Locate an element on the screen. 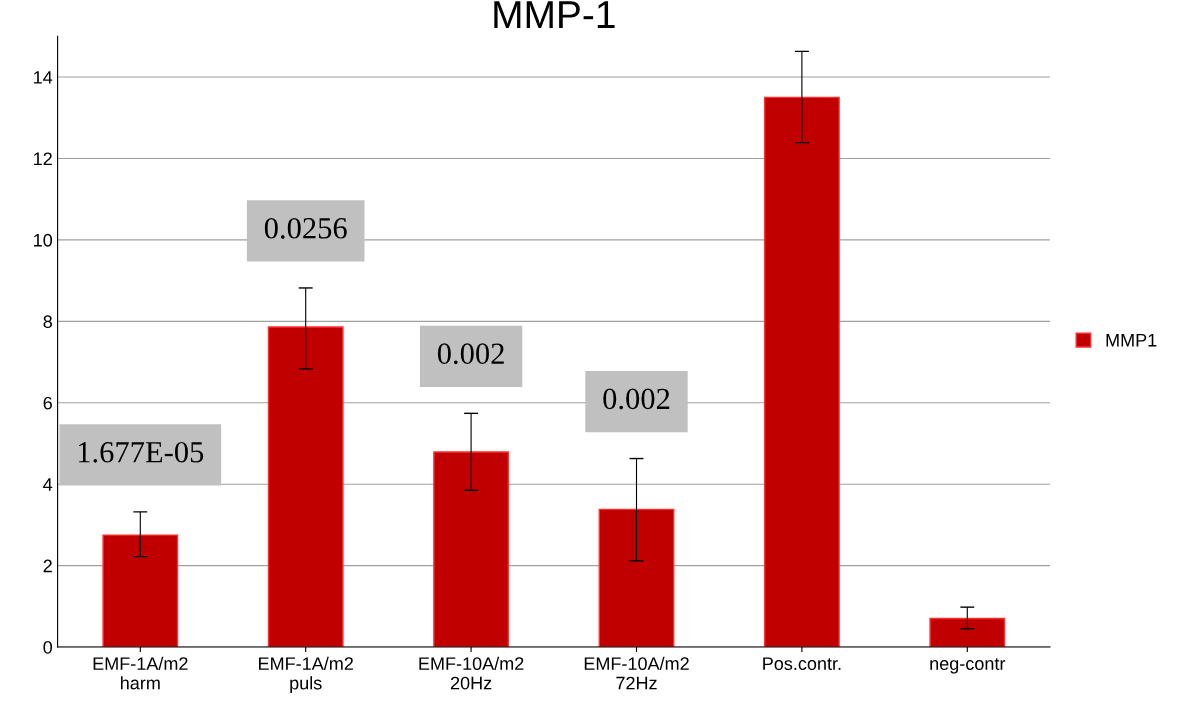 Image resolution: width=1200 pixels, height=727 pixels. annotation: 0.0256 is located at coordinates (305, 228).